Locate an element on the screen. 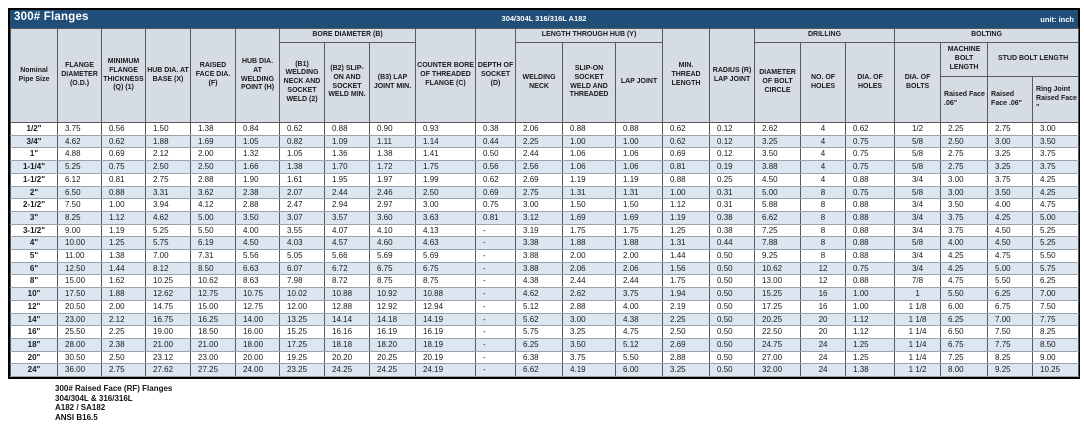  value-cell: 0.90 is located at coordinates (392, 129).